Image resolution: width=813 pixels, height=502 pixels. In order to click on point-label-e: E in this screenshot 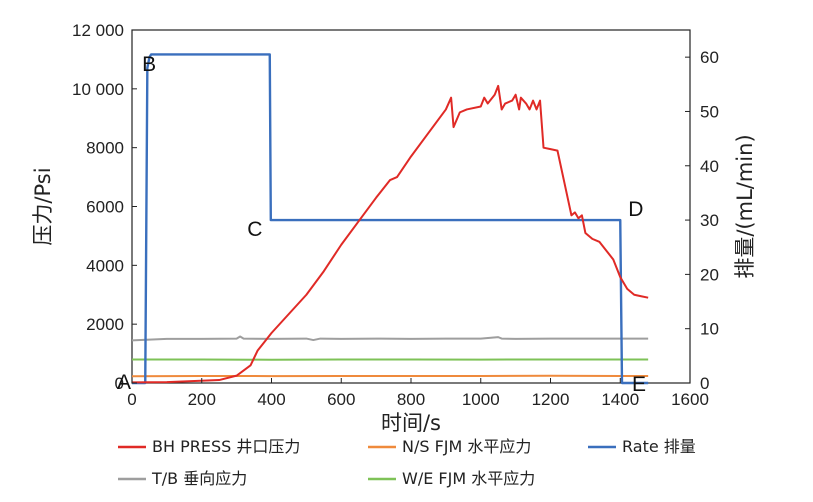, I will do `click(639, 384)`.